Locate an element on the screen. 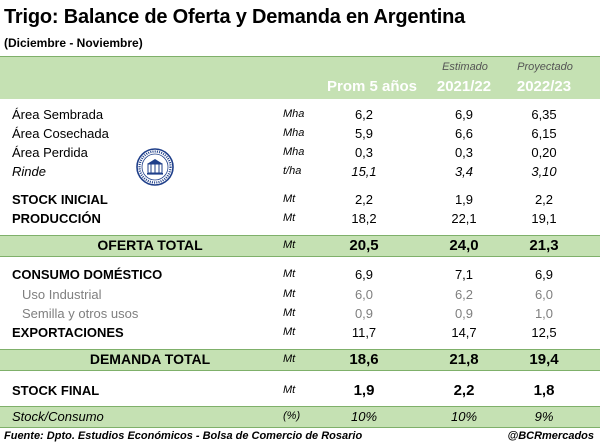 The height and width of the screenshot is (447, 600). row-label: Área Cosechada is located at coordinates (60, 133).